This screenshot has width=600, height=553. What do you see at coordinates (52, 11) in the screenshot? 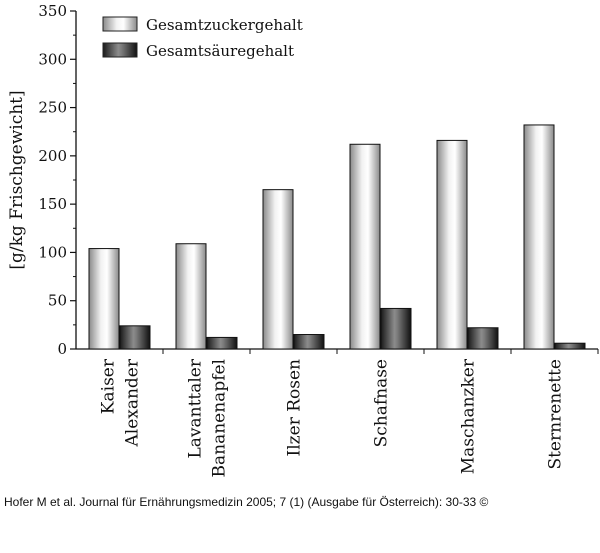
I see `y-tick-label: 350` at bounding box center [52, 11].